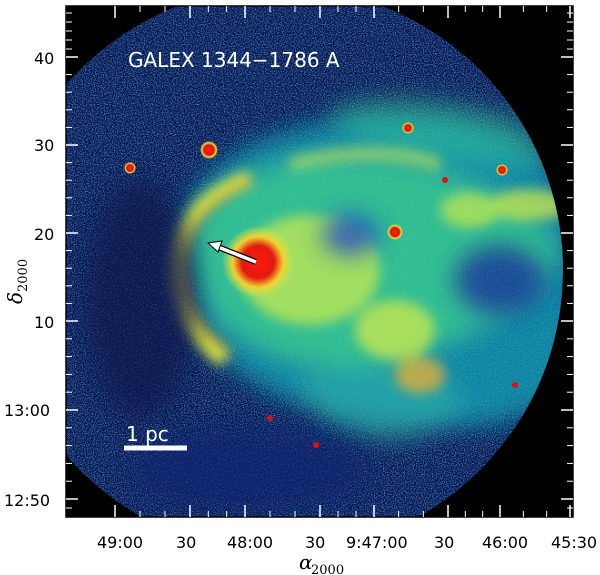  I want to click on x-axis-title: α 2000, so click(321, 562).